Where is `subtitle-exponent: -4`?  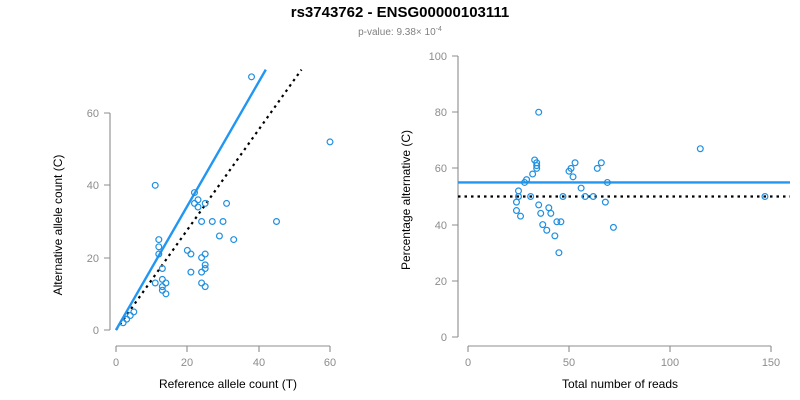 subtitle-exponent: -4 is located at coordinates (439, 29).